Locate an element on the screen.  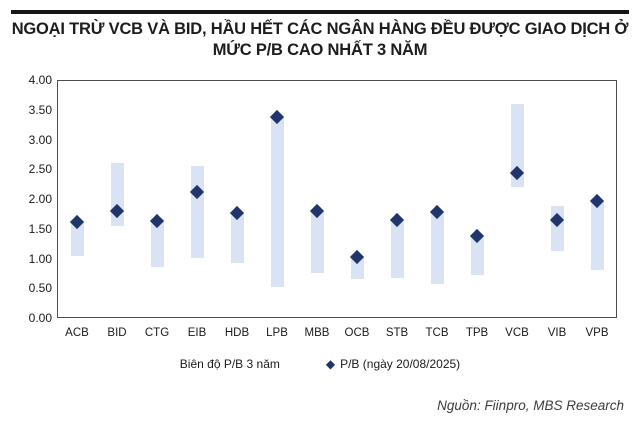
x-axis-tick-label: BID is located at coordinates (117, 333).